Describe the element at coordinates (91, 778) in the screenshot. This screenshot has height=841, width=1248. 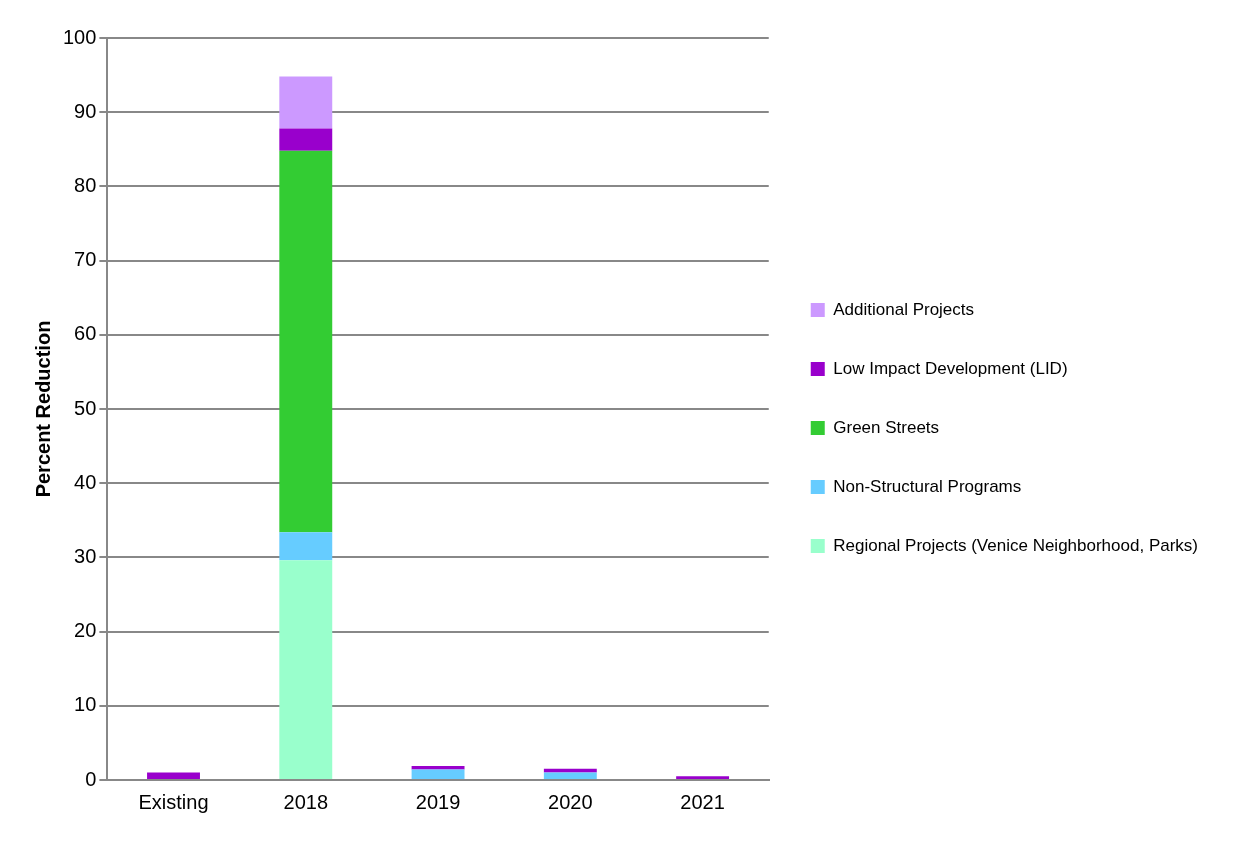
I see `y-tick-label: 0` at that location.